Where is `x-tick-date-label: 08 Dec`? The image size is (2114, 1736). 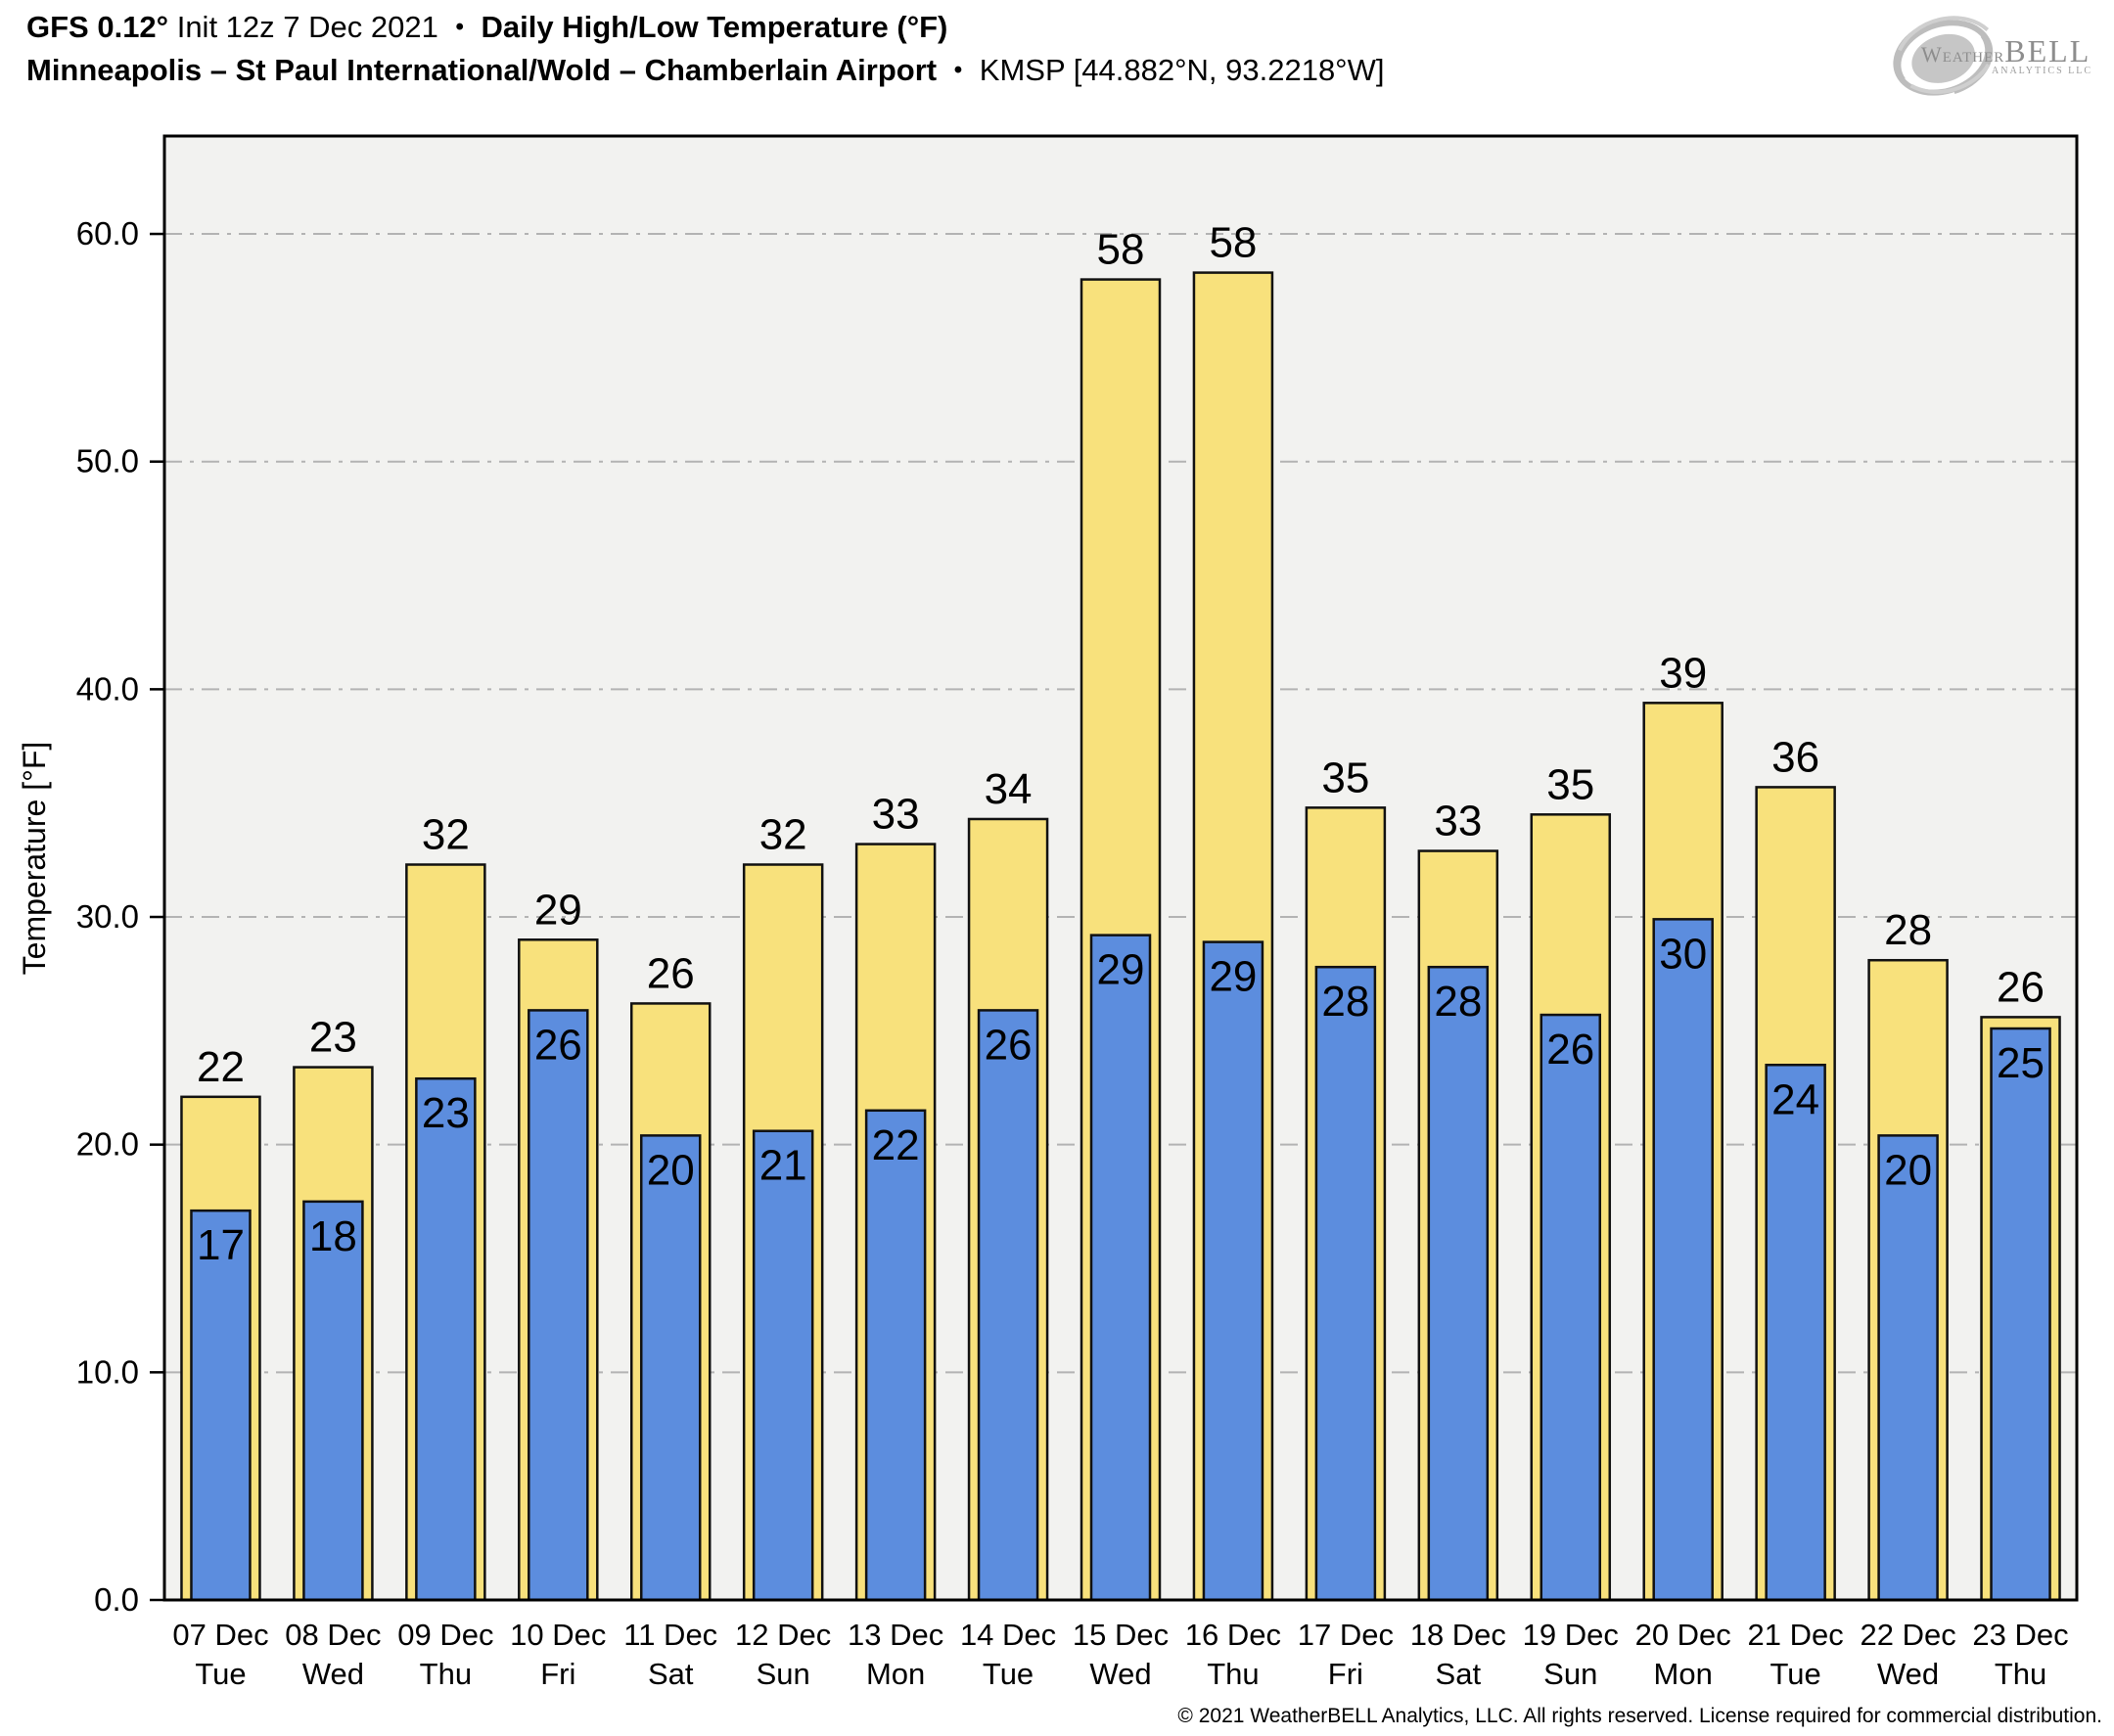
x-tick-date-label: 08 Dec is located at coordinates (333, 1635).